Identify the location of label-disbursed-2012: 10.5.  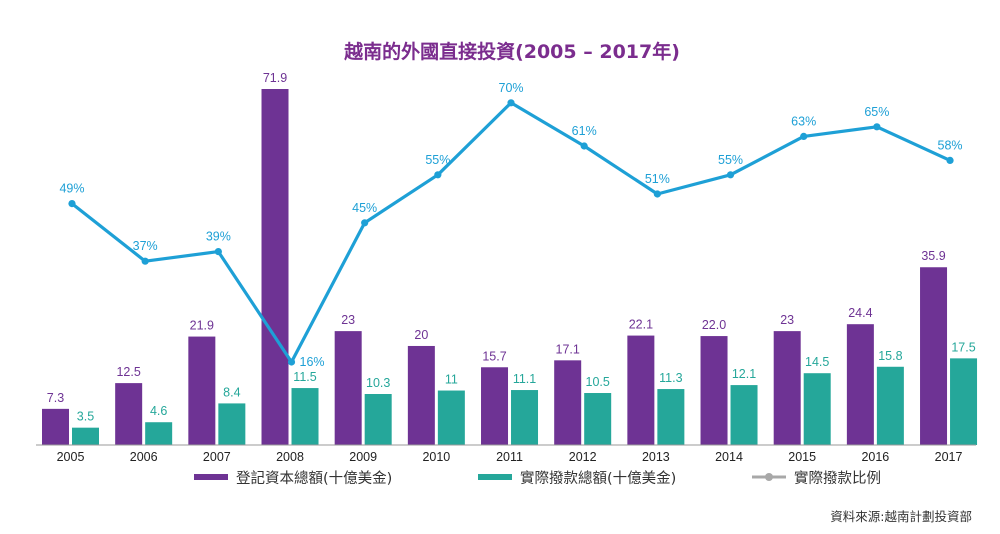
(598, 382).